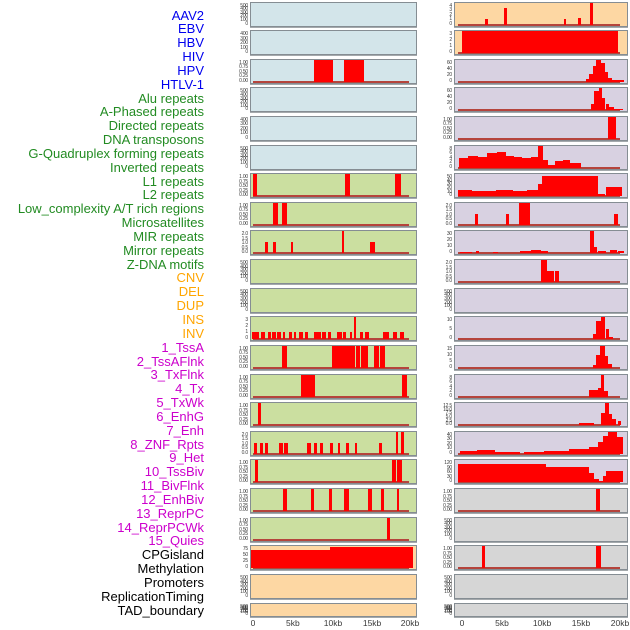  Describe the element at coordinates (542, 623) in the screenshot. I see `x-tick-10kb-col2: 10kb` at that location.